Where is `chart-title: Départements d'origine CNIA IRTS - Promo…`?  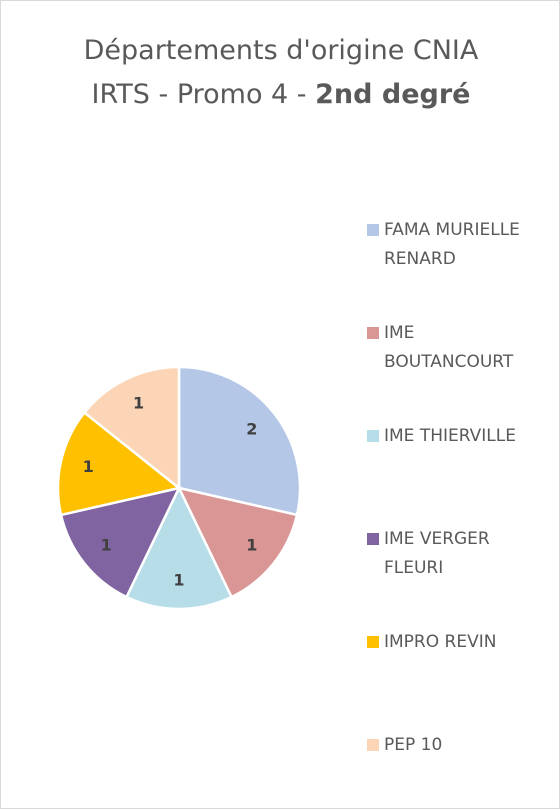
chart-title: Départements d'origine CNIA IRTS - Promo… is located at coordinates (281, 73).